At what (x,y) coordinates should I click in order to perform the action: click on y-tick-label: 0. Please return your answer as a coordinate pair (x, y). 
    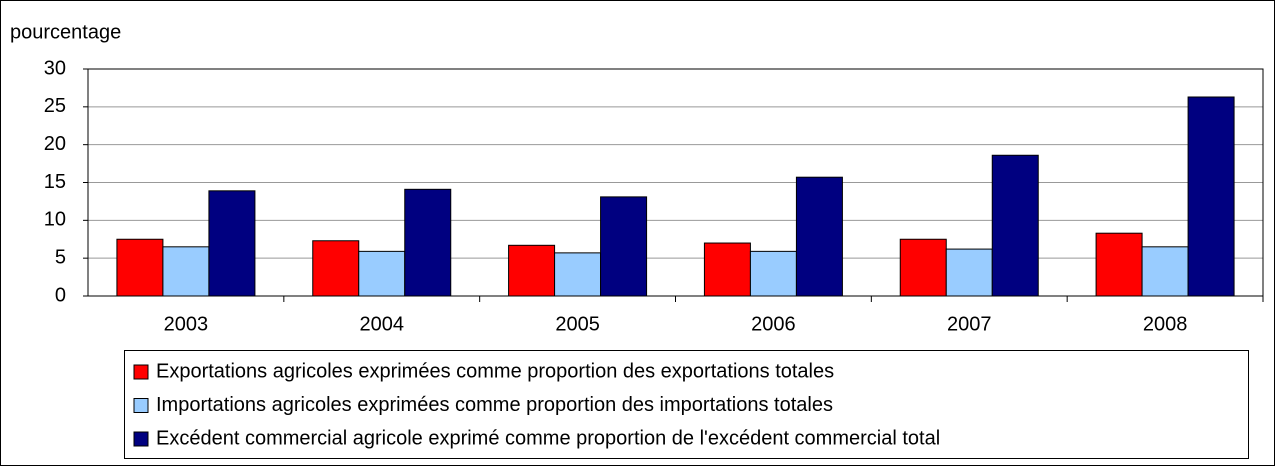
    Looking at the image, I should click on (60, 295).